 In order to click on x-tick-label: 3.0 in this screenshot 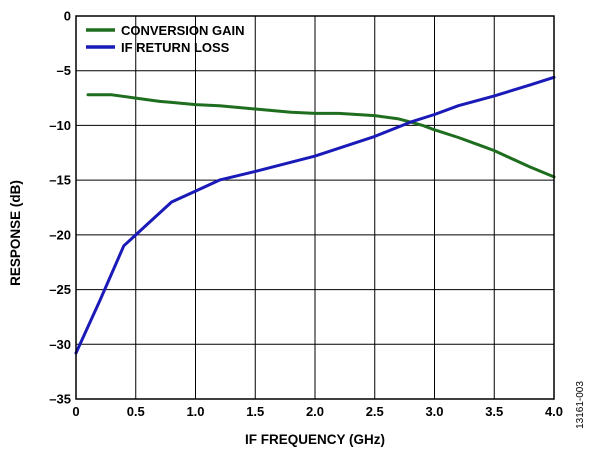, I will do `click(434, 411)`.